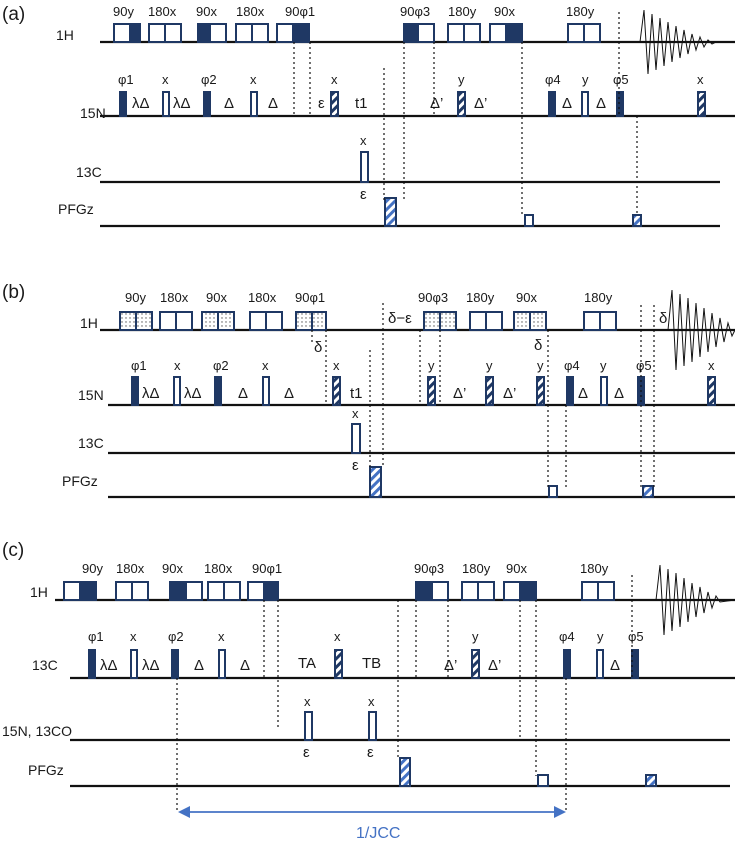 The height and width of the screenshot is (842, 735). I want to click on panel-c-c-phase-4: x, so click(337, 636).